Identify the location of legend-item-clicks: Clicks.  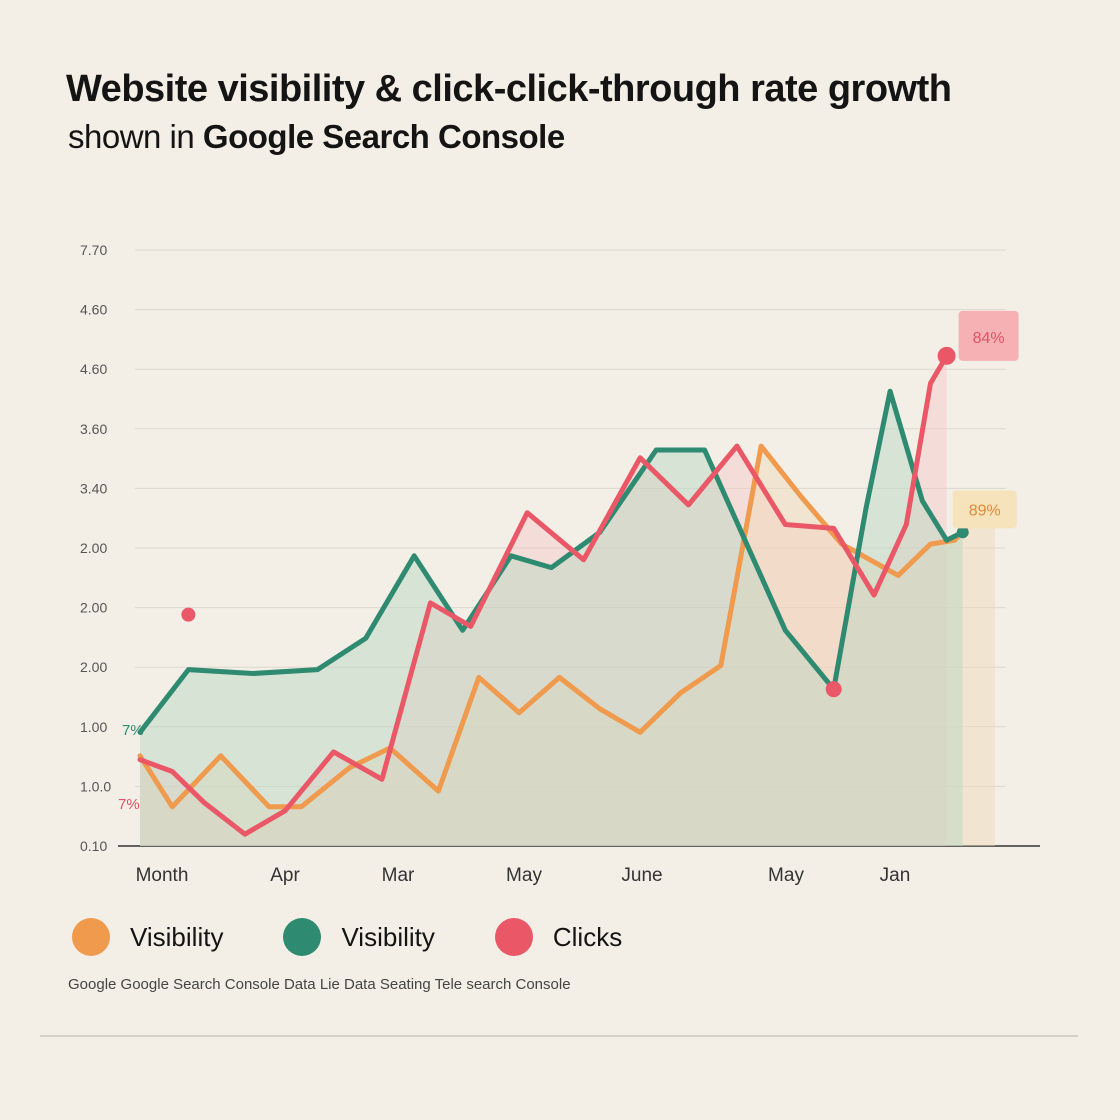
(558, 937).